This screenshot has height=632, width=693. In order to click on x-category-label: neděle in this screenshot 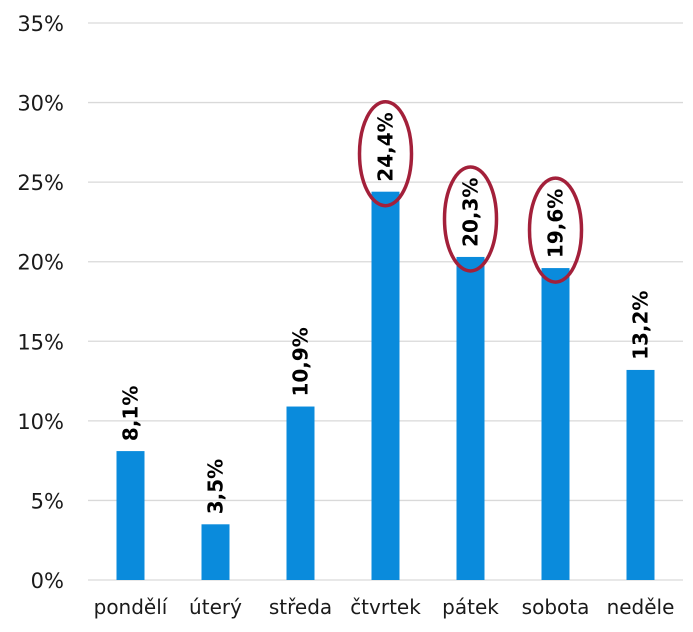, I will do `click(641, 607)`.